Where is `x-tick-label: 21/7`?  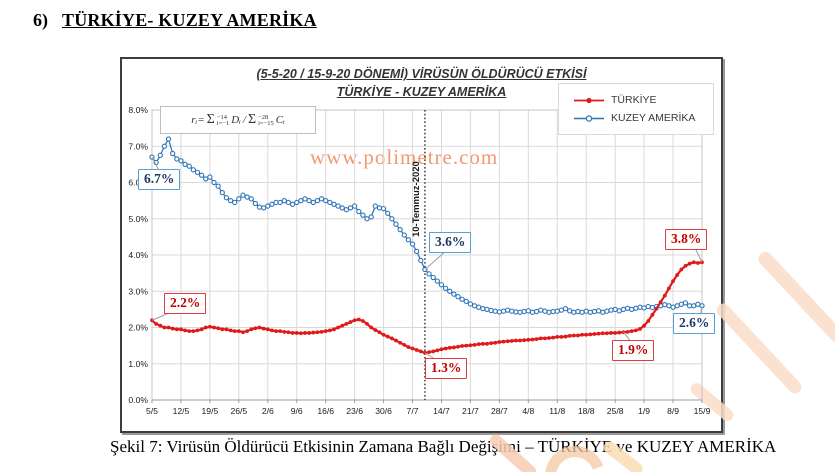
x-tick-label: 21/7 is located at coordinates (470, 411).